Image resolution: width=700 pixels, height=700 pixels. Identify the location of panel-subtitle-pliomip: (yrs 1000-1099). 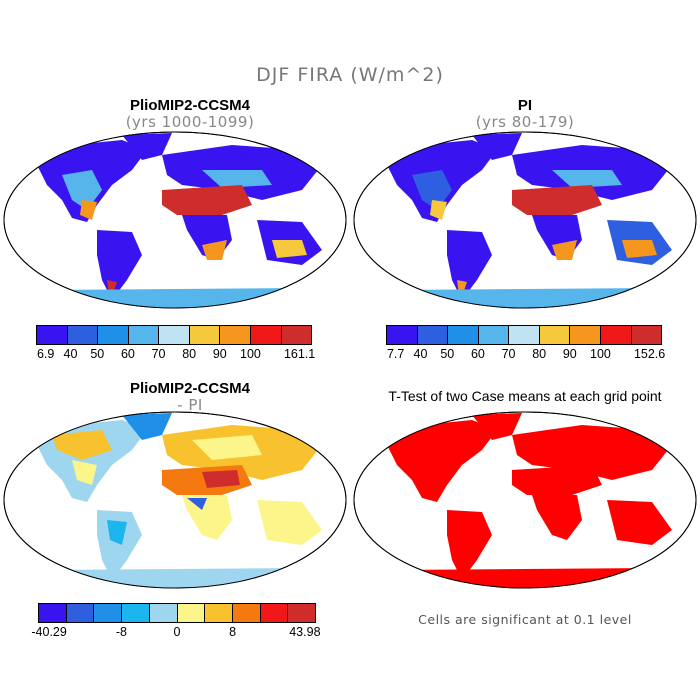
(190, 122).